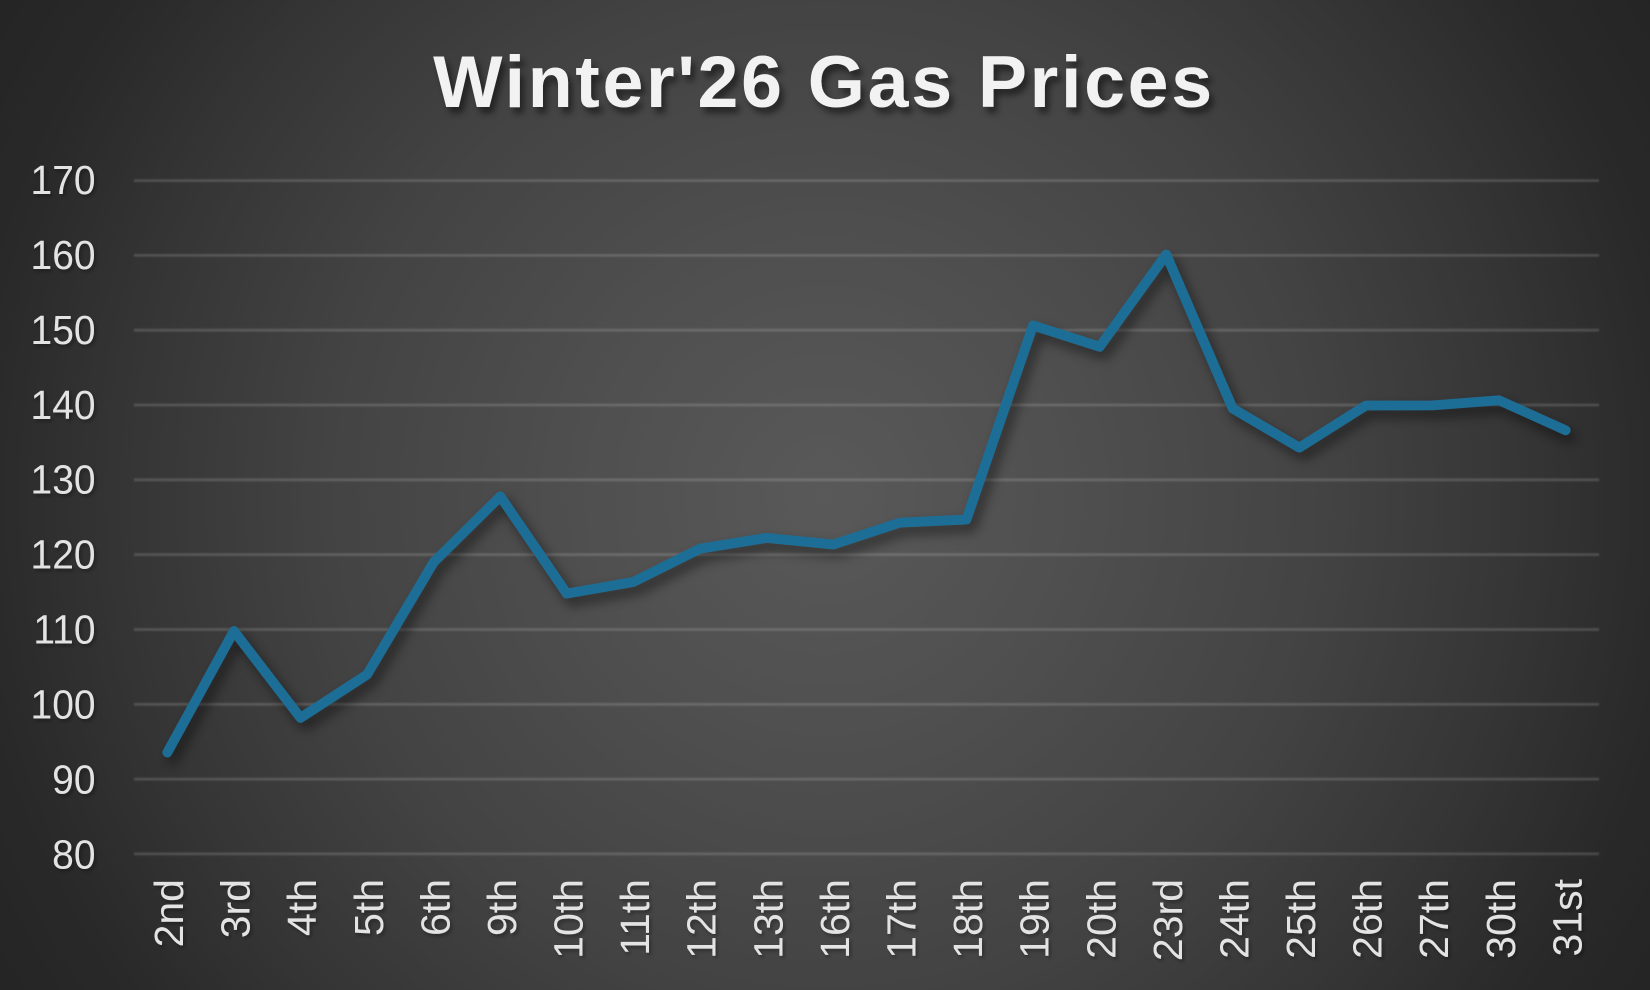  What do you see at coordinates (569, 919) in the screenshot?
I see `svg-text: 10th` at bounding box center [569, 919].